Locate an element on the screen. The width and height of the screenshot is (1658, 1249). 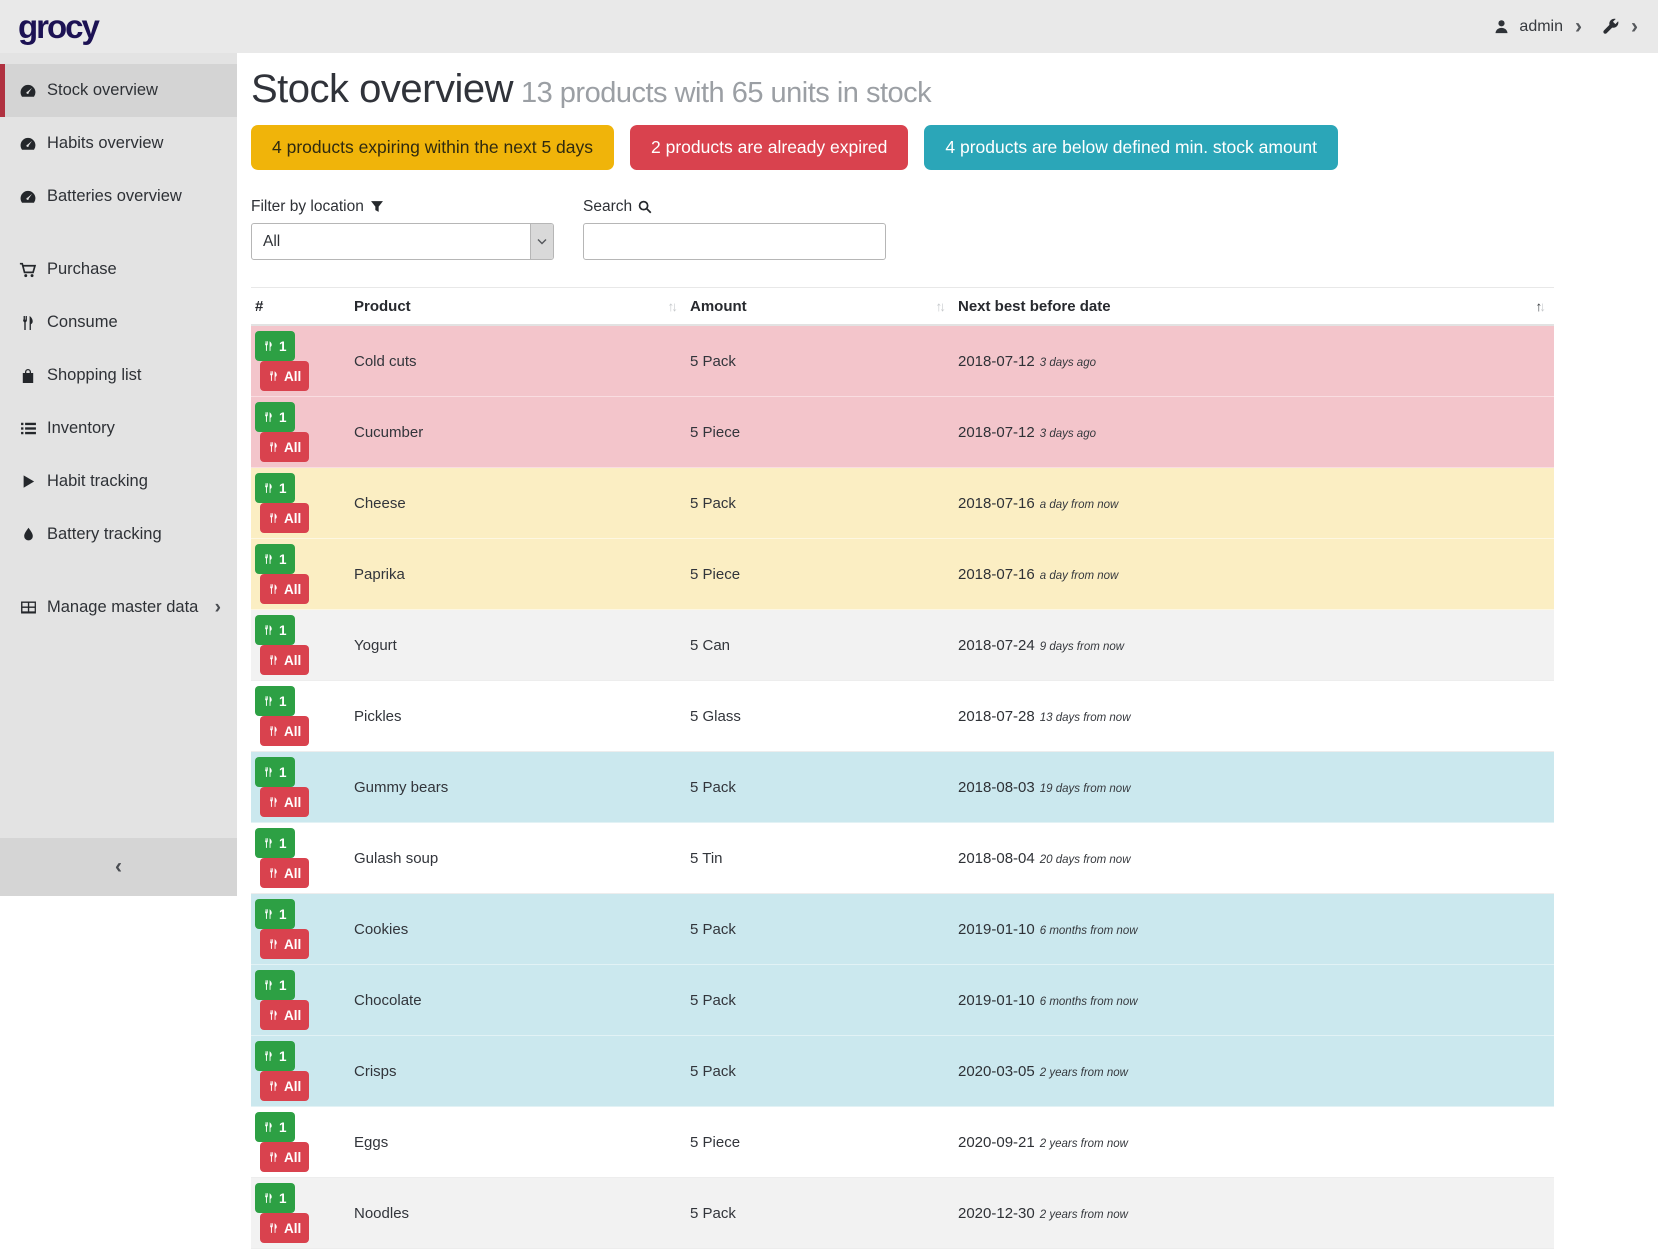
sidebar-item-stock-overview: Stock overview is located at coordinates (118, 90).